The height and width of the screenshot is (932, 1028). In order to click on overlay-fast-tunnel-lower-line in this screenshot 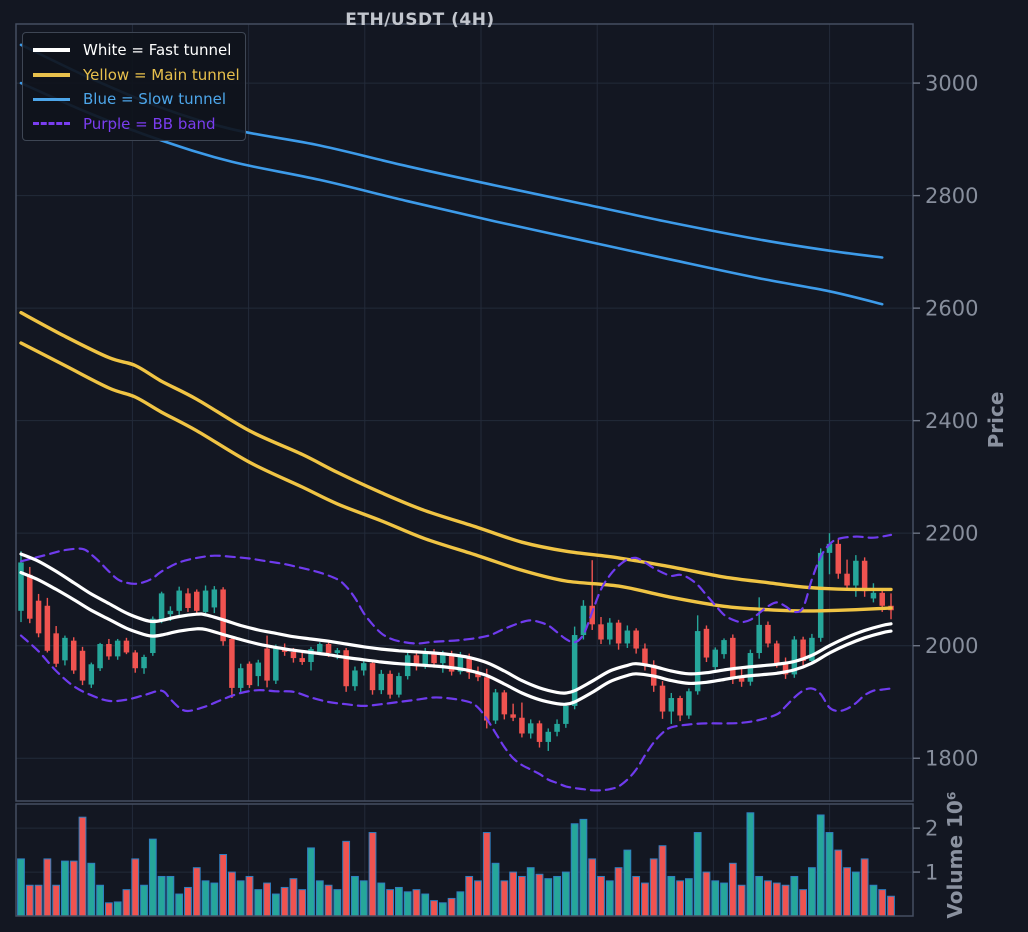, I will do `click(456, 638)`.